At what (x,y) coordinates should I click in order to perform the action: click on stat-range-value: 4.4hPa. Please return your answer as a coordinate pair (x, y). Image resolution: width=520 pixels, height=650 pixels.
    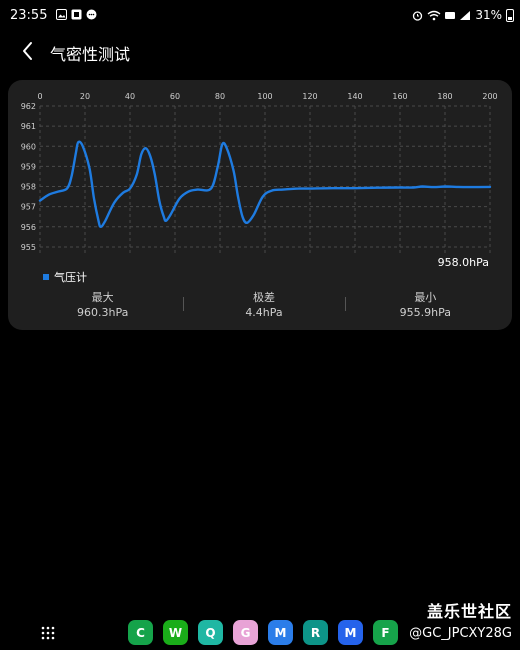
    Looking at the image, I should click on (264, 312).